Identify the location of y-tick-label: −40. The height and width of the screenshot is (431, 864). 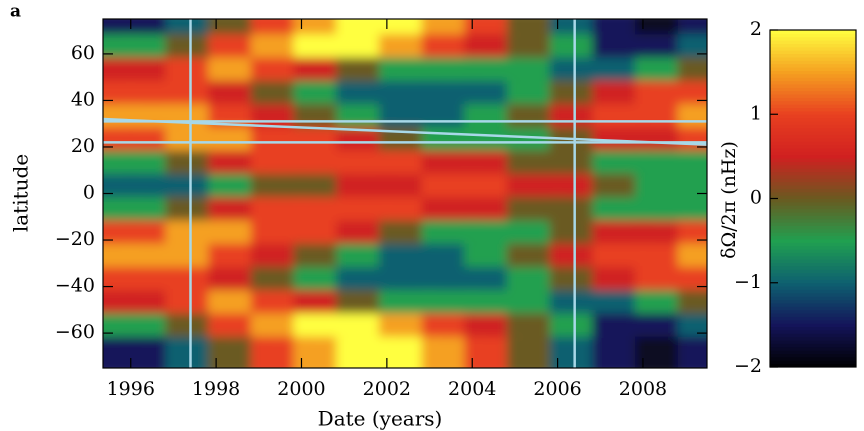
(75, 286).